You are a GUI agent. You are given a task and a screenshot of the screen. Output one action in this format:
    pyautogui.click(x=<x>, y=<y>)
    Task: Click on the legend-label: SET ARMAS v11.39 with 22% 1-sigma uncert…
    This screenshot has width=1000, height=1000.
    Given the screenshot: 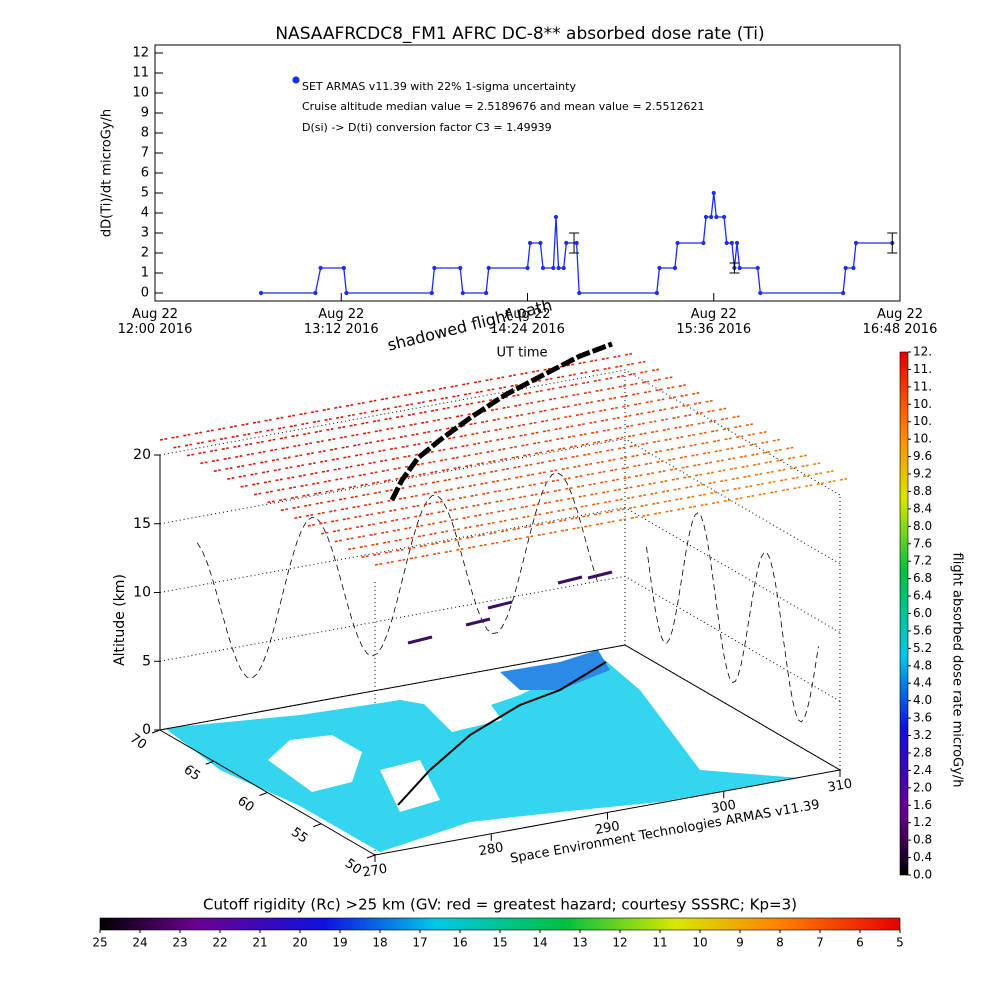 What is the action you would take?
    pyautogui.click(x=439, y=86)
    